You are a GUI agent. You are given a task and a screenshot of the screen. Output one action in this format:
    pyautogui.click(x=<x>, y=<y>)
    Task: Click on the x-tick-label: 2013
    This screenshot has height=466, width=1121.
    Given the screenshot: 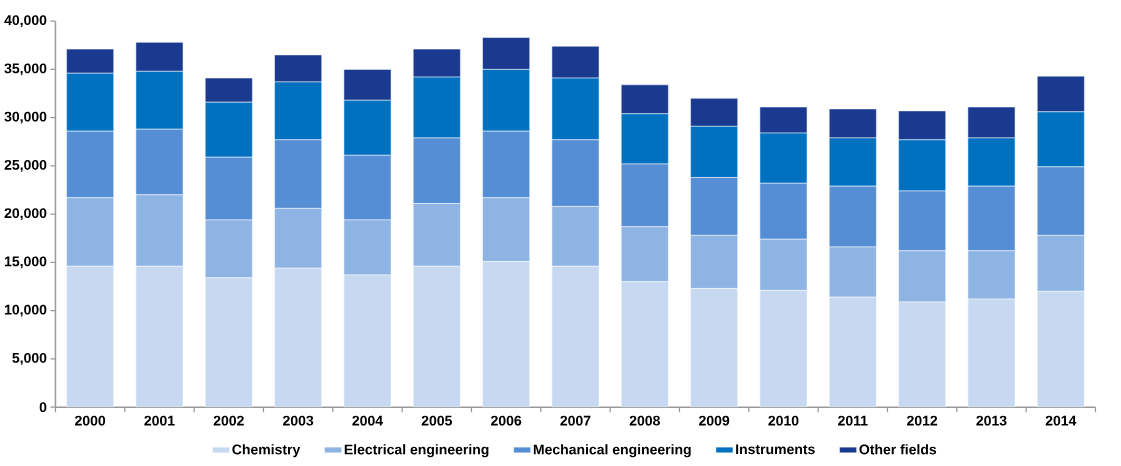 What is the action you would take?
    pyautogui.click(x=991, y=420)
    